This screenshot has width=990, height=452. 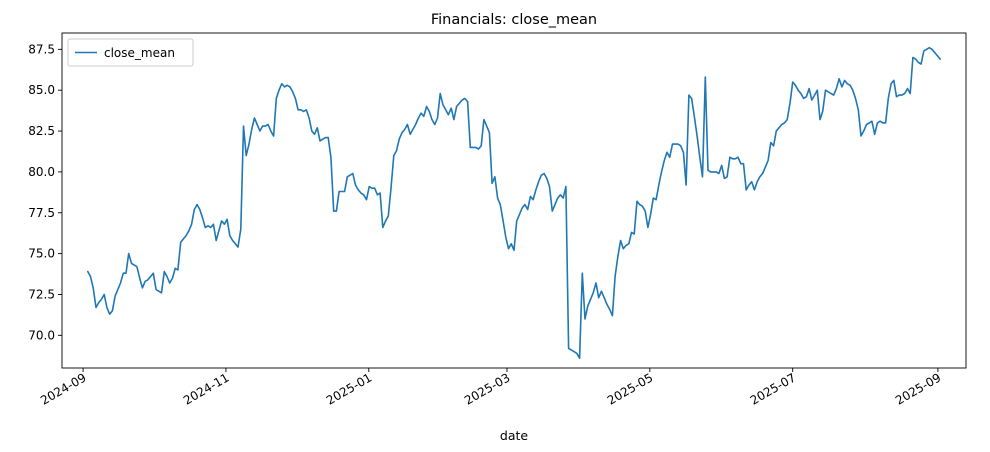 I want to click on legend-label-close-mean: close_mean, so click(x=139, y=53).